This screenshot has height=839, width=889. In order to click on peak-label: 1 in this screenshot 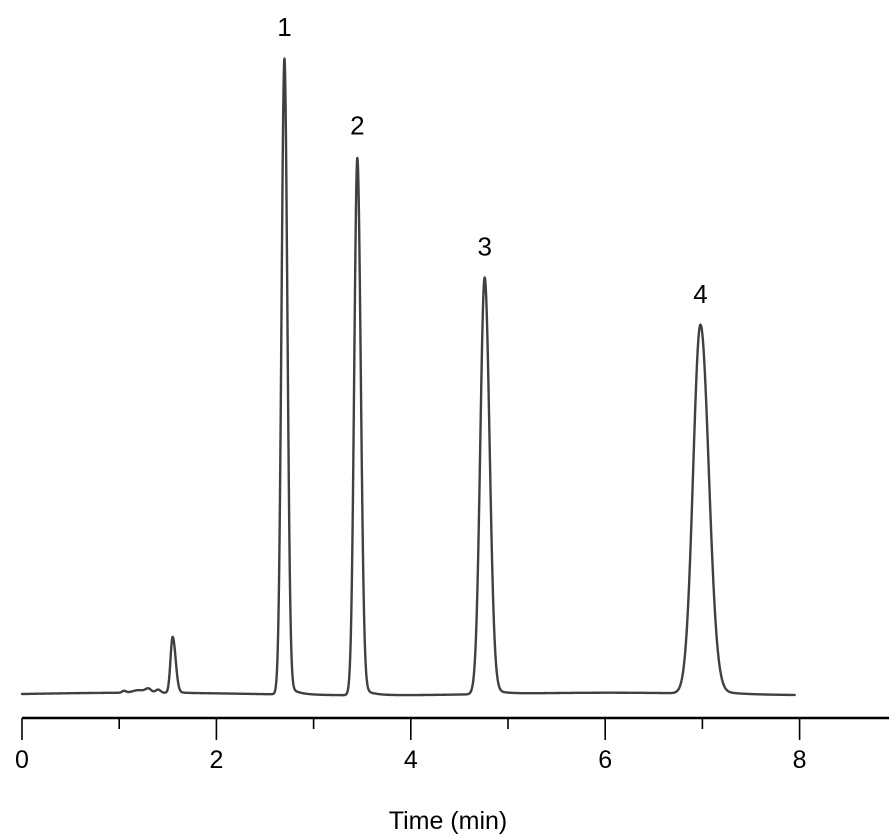, I will do `click(284, 27)`.